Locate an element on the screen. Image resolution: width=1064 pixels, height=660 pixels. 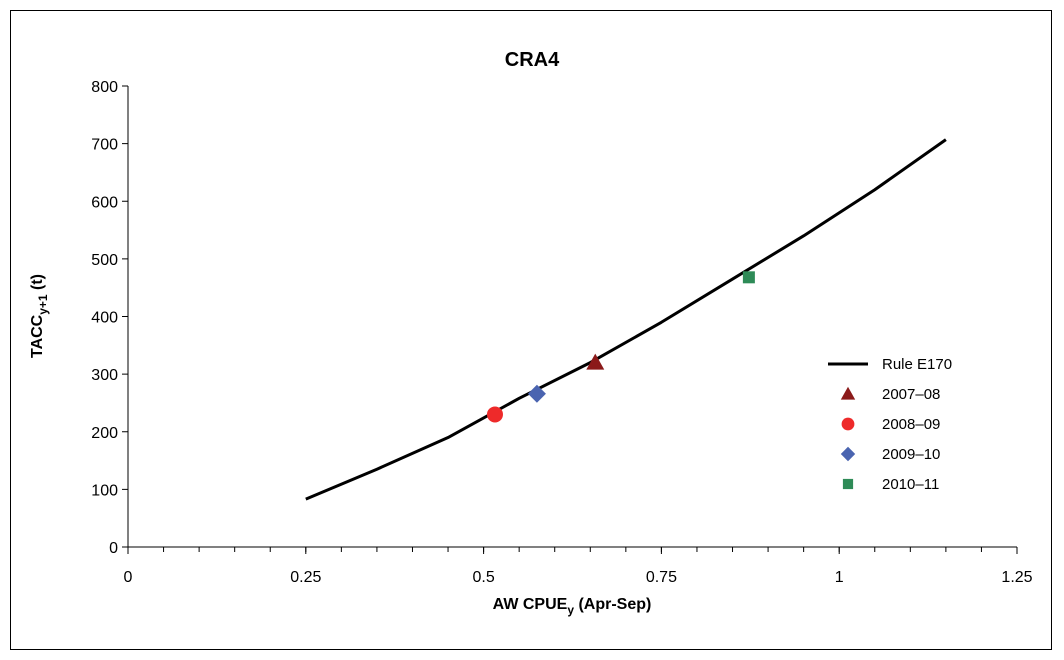
y-axis-title-suffix: (t) is located at coordinates (37, 284).